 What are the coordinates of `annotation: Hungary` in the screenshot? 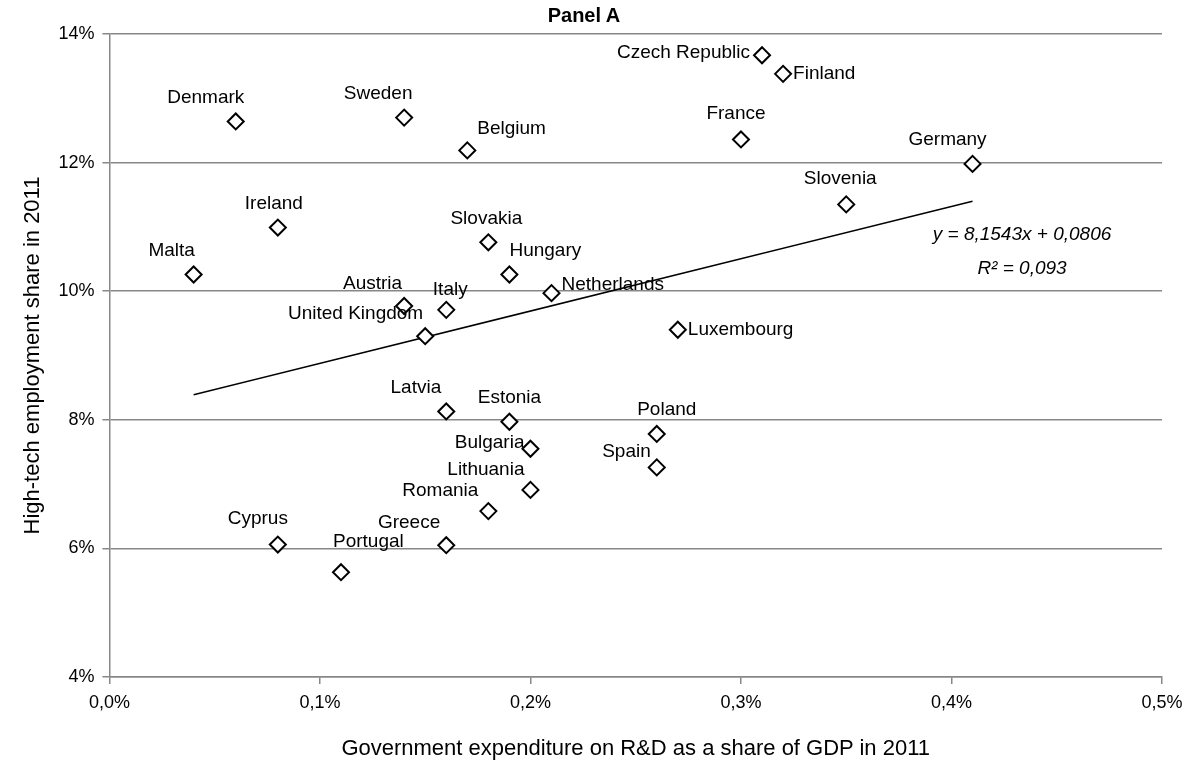 It's located at (545, 249).